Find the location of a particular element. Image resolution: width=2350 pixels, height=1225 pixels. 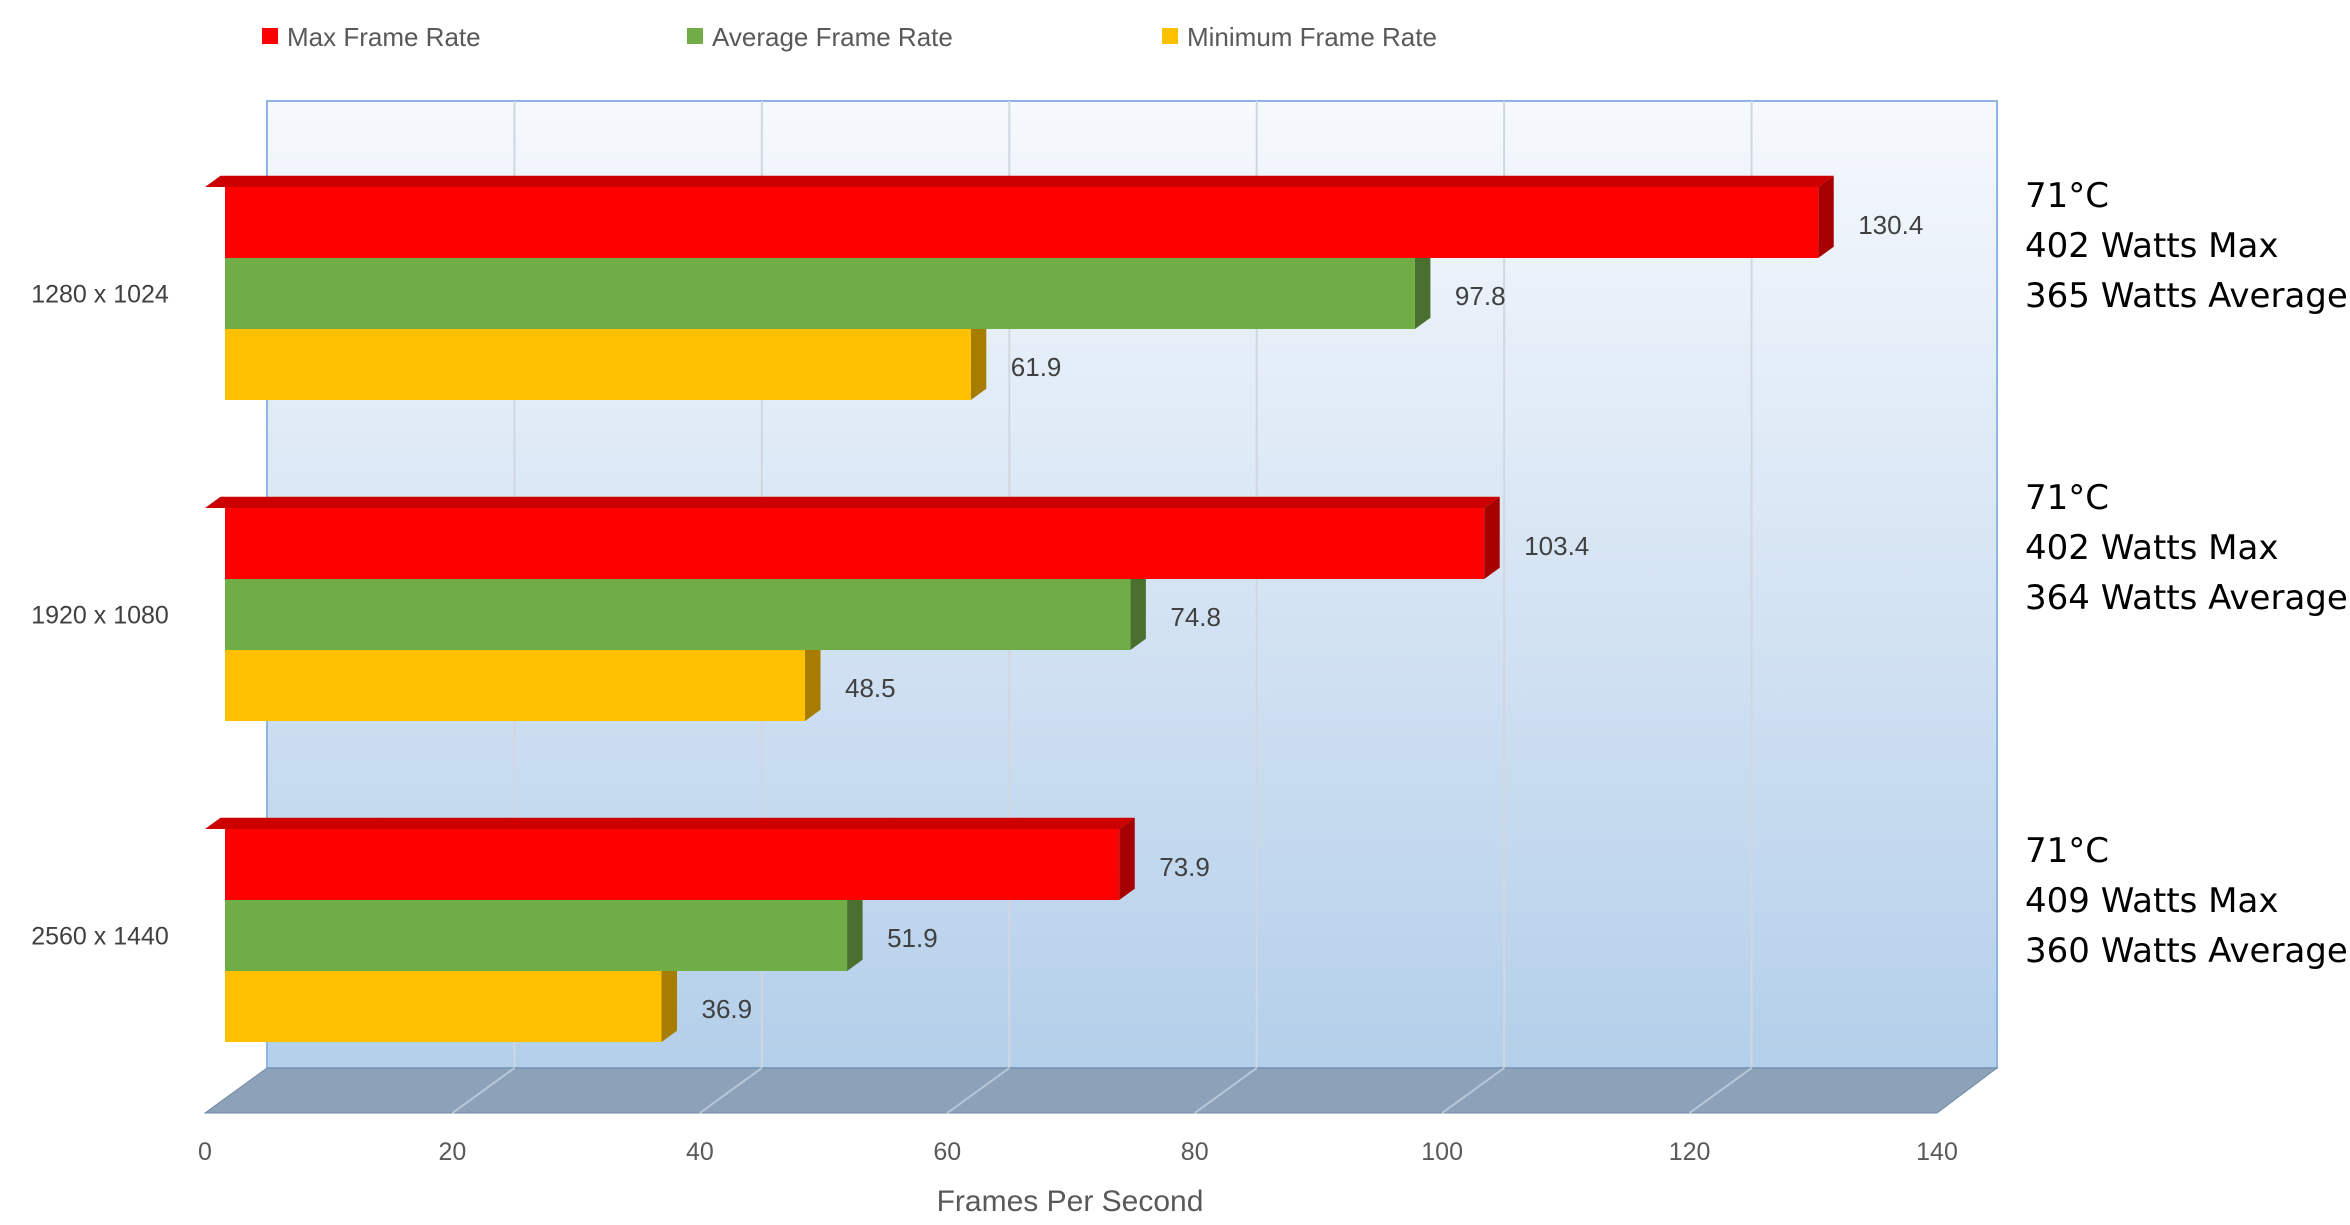

annotation-line: 360 Watts Average is located at coordinates (2186, 951).